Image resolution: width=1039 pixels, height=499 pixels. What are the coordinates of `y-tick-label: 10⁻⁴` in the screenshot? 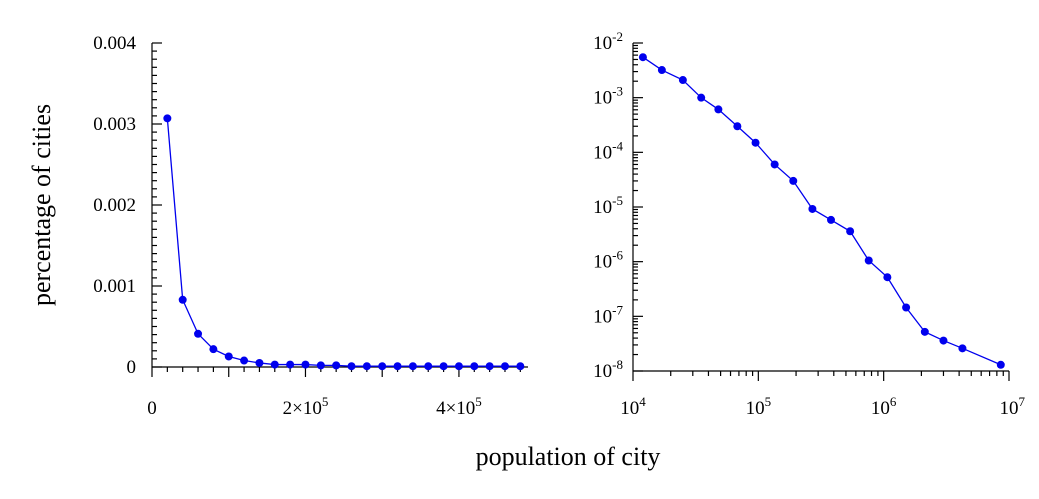 It's located at (608, 150).